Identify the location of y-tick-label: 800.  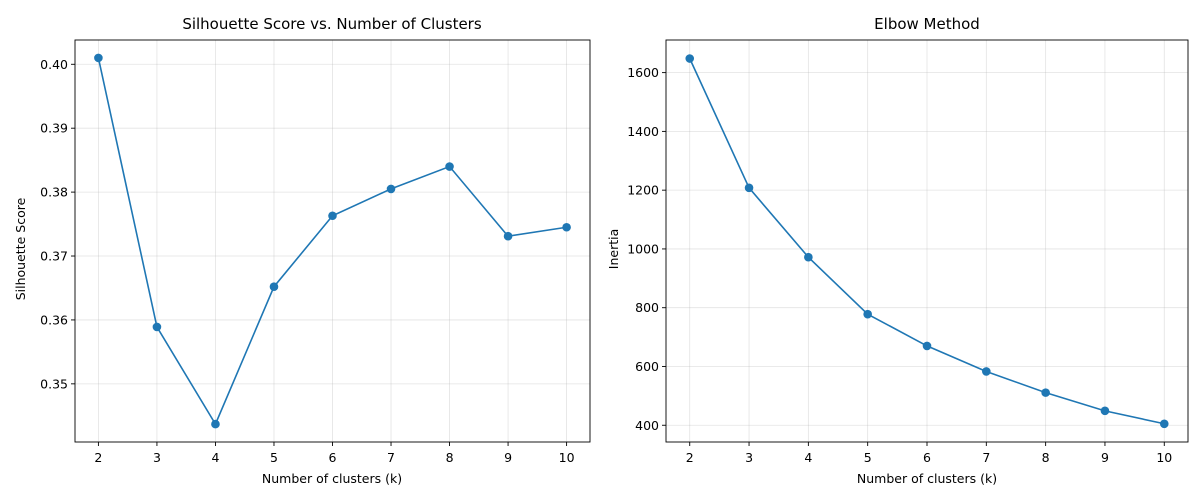
(647, 307).